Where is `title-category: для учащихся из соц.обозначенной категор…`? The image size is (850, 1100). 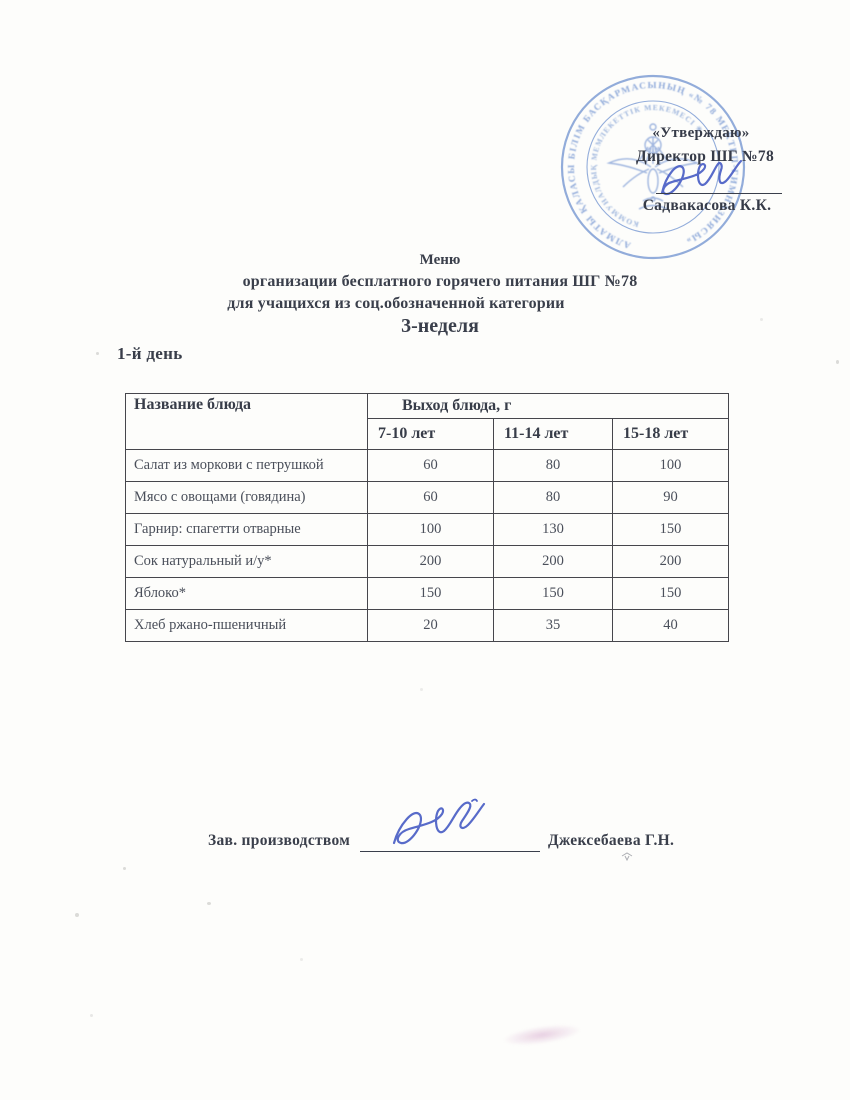 title-category: для учащихся из соц.обозначенной категор… is located at coordinates (396, 303).